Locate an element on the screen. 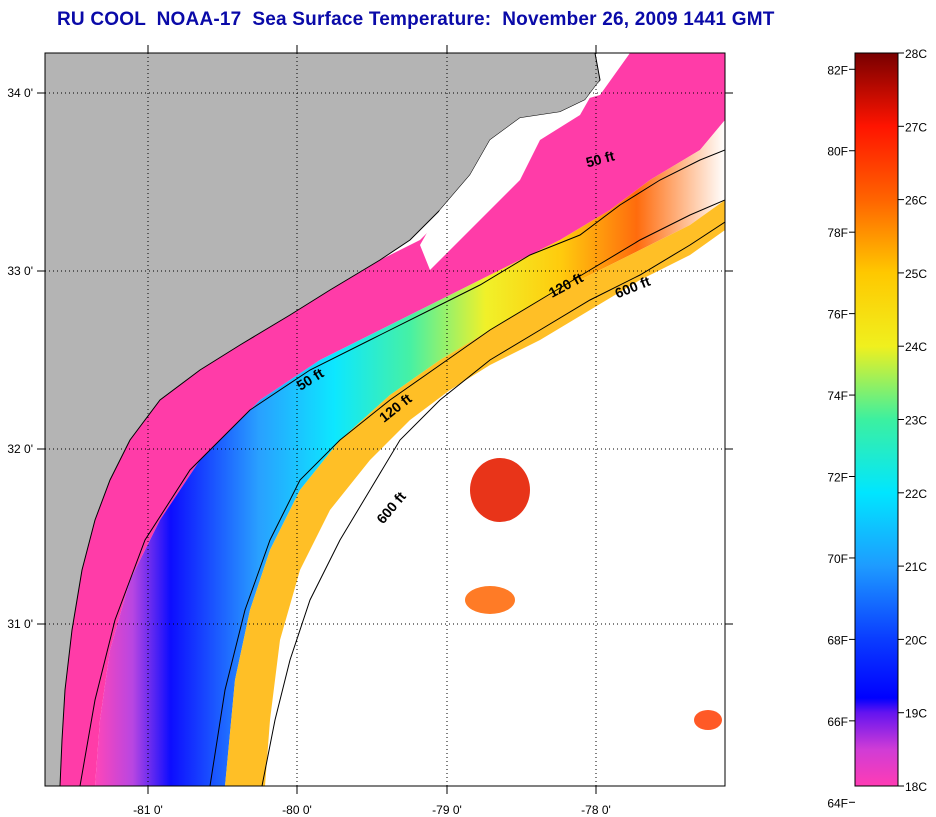 The width and height of the screenshot is (936, 817). colorbar-celsius-labels: 28C 27C 26C 25C 24C 23C 22C 21C 20C 19C 18C is located at coordinates (912, 420).